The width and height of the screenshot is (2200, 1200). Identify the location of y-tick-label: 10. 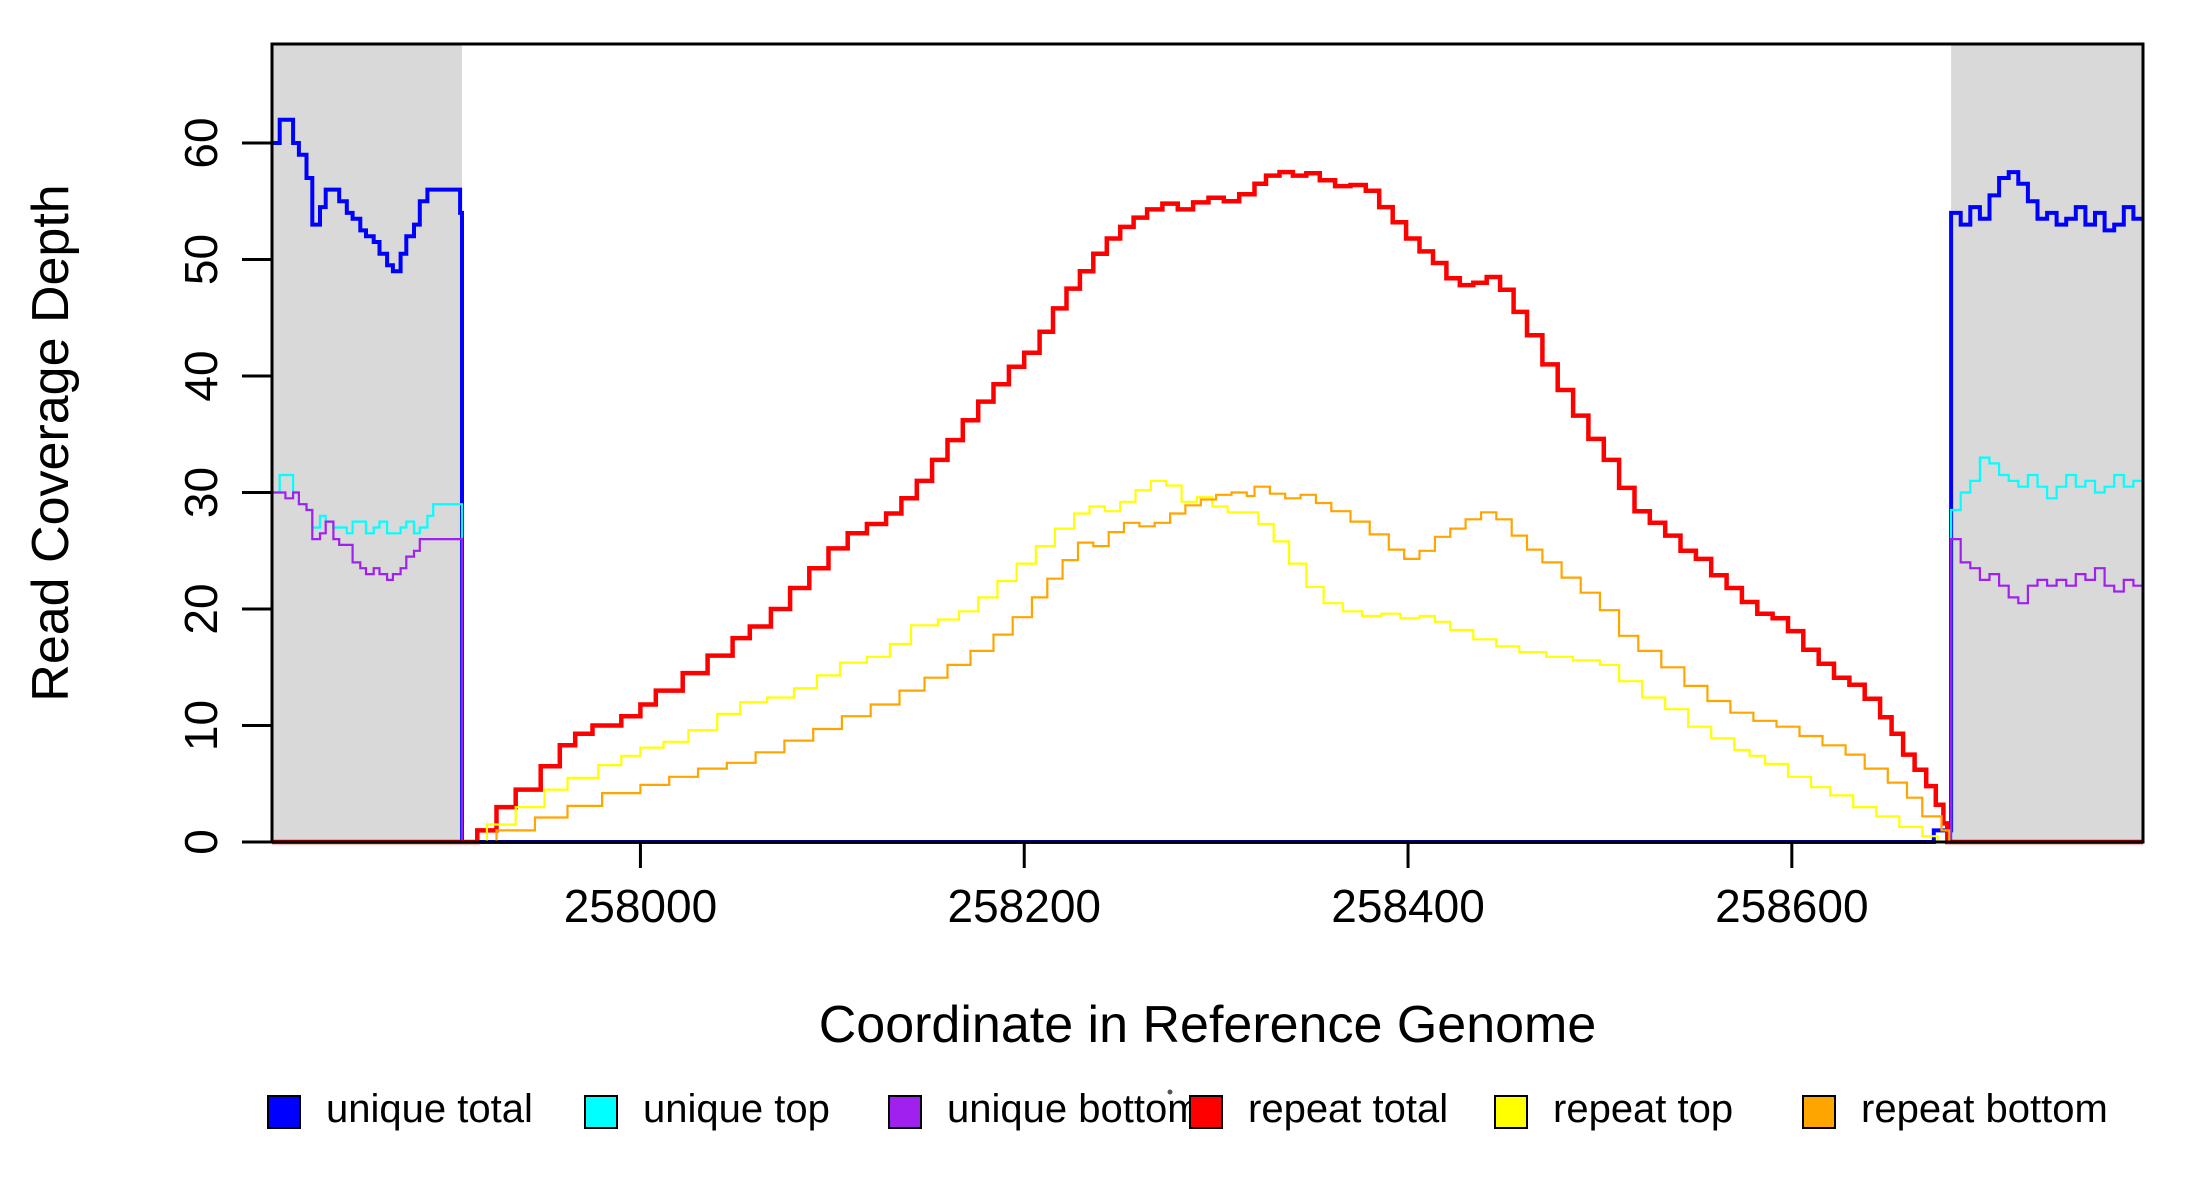
(201, 725).